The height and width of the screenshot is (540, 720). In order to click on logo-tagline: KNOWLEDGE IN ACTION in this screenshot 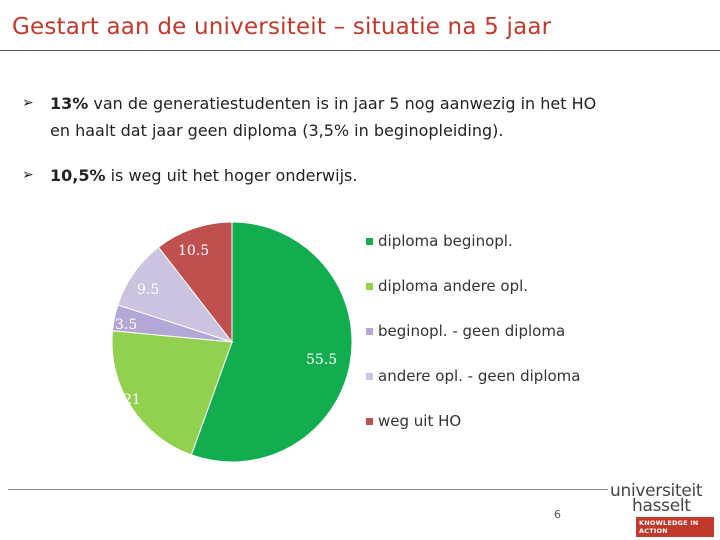, I will do `click(675, 527)`.